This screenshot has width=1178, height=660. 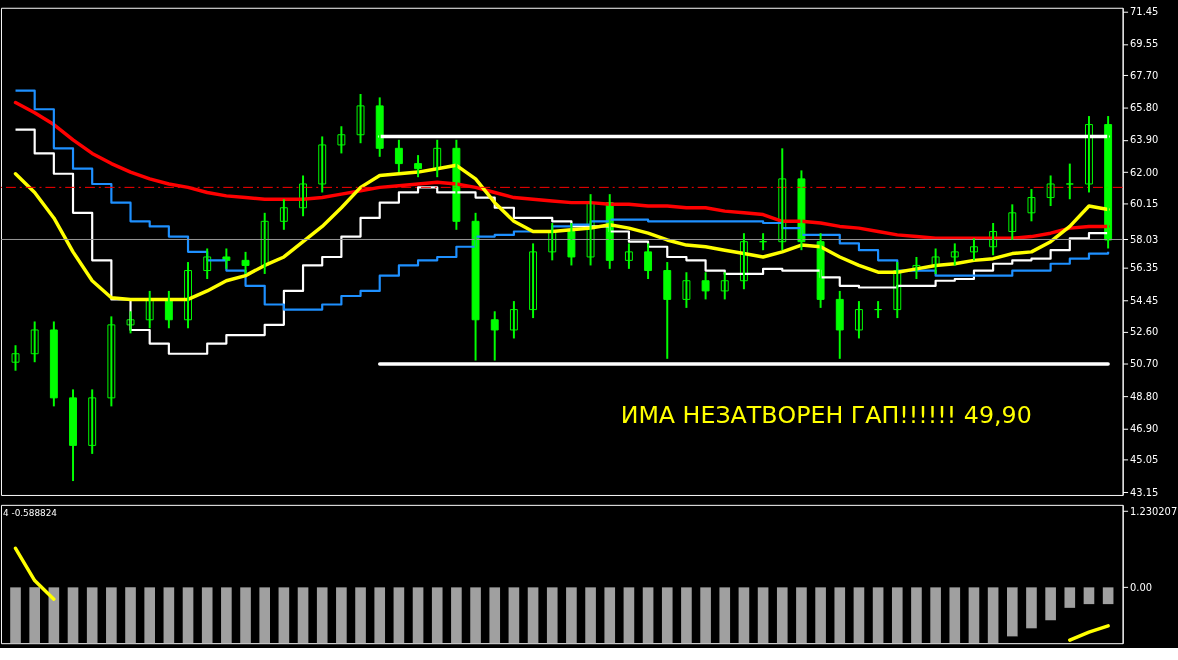 I want to click on y-tick-label: 48.80, so click(x=1144, y=396).